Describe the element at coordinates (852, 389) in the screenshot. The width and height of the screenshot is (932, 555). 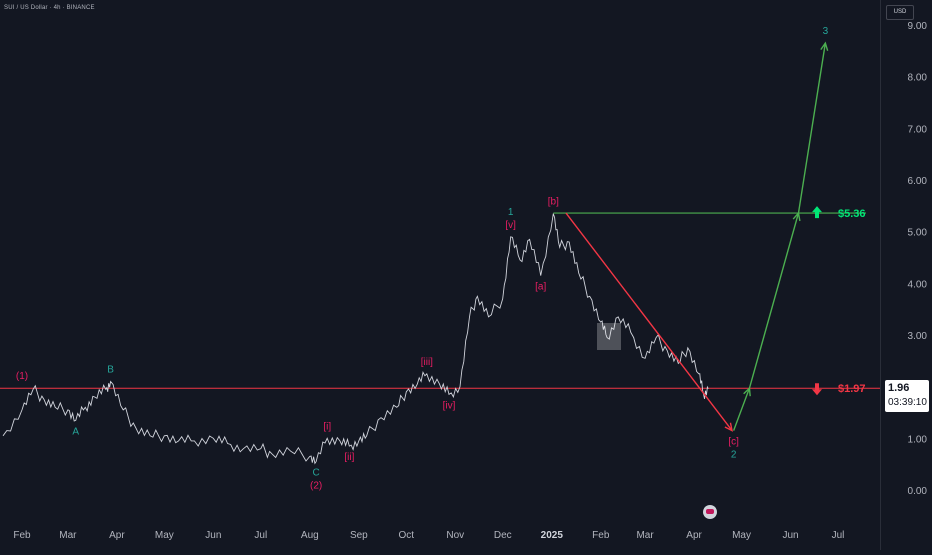
I see `price-target-label: $1.97` at that location.